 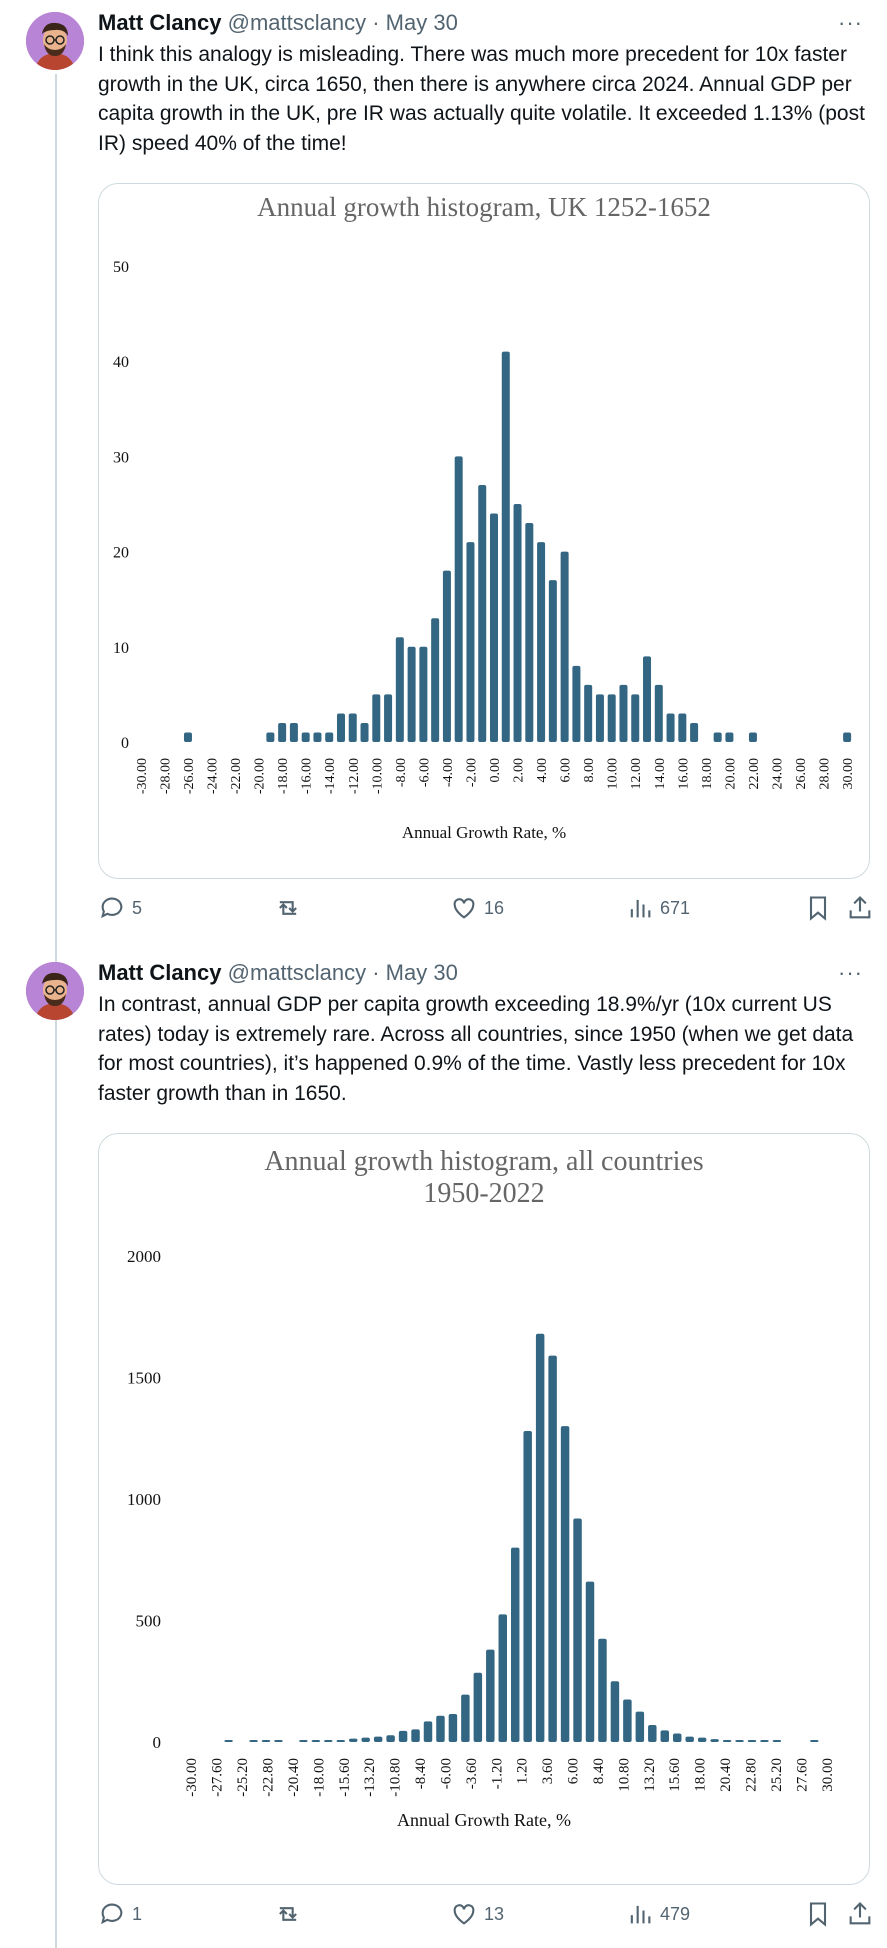 What do you see at coordinates (548, 1771) in the screenshot?
I see `x-tick-label: 3.60` at bounding box center [548, 1771].